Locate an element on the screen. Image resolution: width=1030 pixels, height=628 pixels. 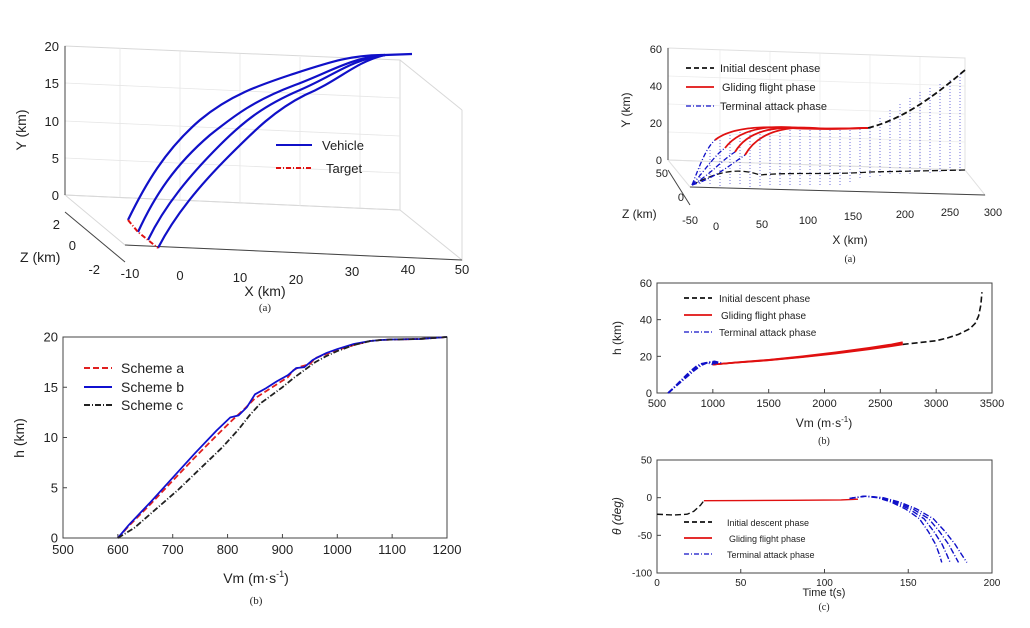
x-tick: 10 is located at coordinates (240, 277).